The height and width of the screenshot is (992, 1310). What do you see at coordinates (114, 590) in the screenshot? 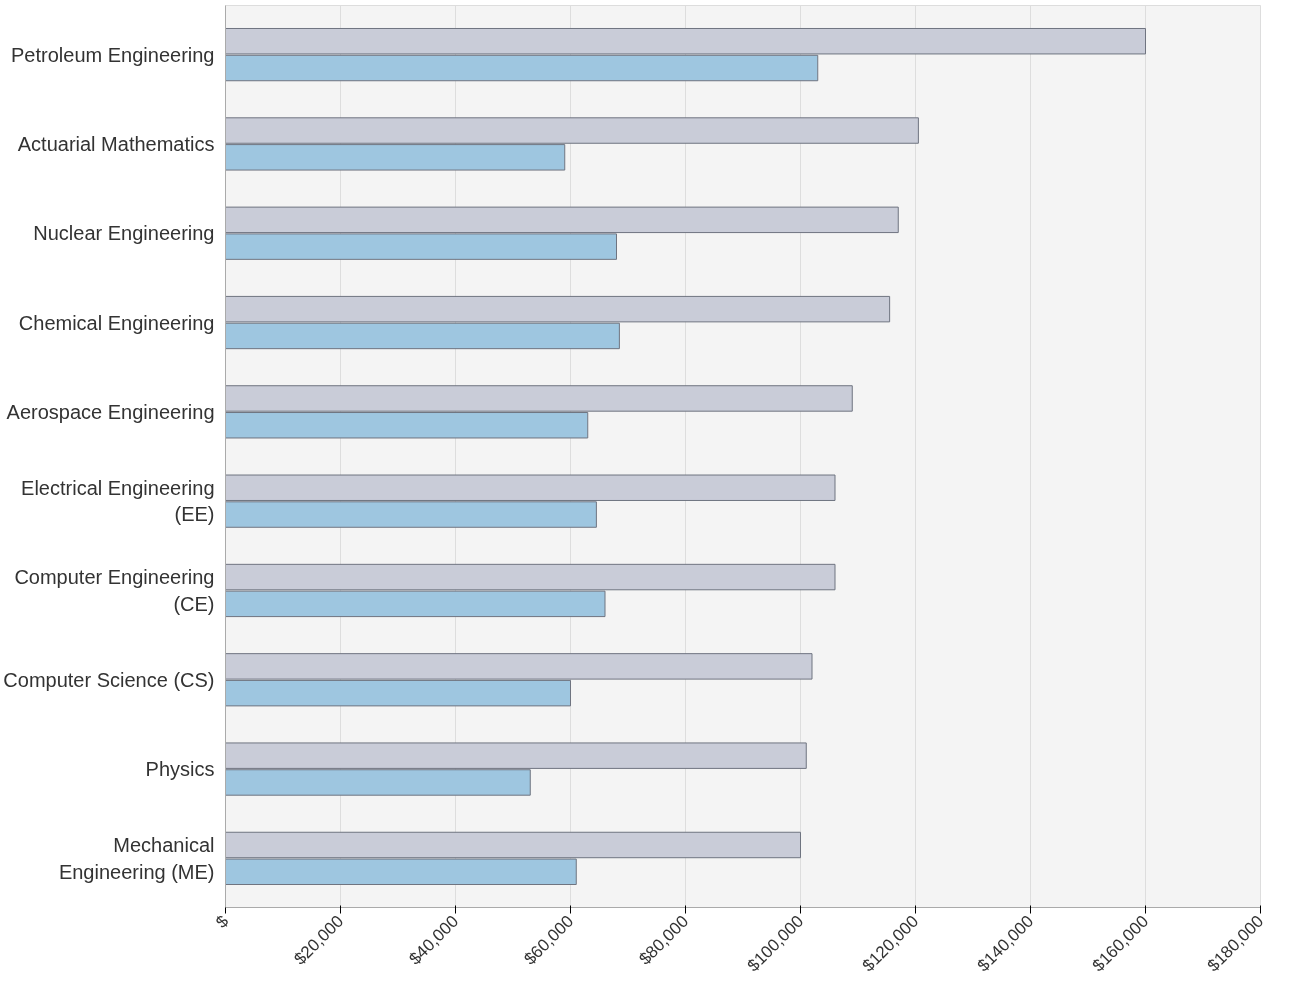
I see `y-tick-label: Computer Engineering (CE)` at bounding box center [114, 590].